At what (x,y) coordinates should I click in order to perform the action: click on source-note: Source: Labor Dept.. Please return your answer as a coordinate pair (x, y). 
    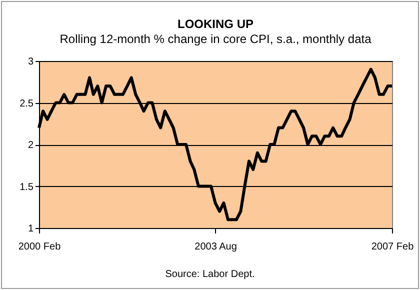
    Looking at the image, I should click on (210, 274).